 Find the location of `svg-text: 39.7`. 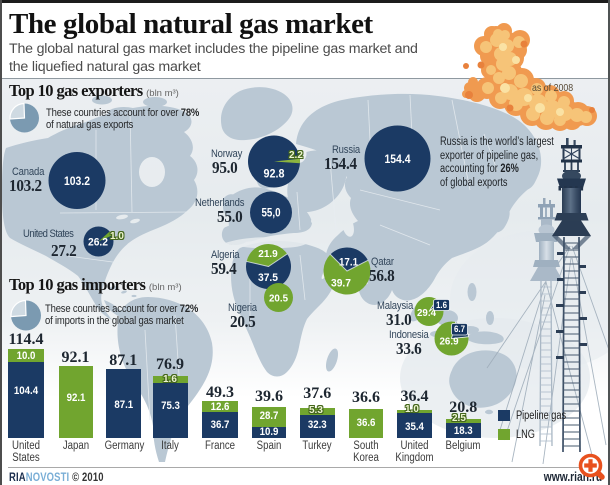

svg-text: 39.7 is located at coordinates (341, 284).